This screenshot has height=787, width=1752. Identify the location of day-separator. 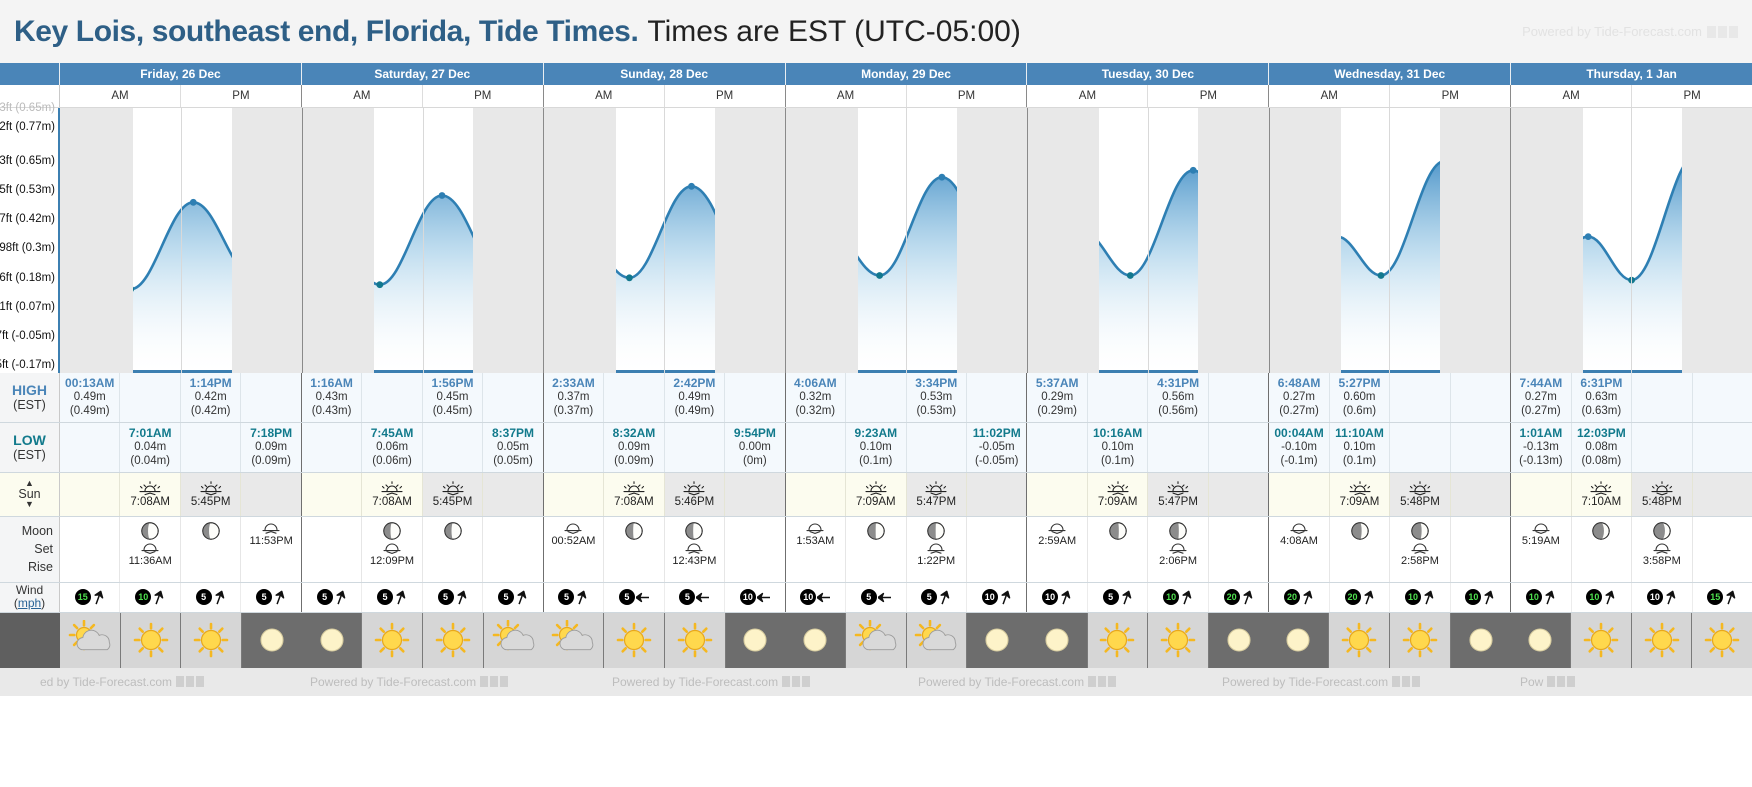
(1511, 240).